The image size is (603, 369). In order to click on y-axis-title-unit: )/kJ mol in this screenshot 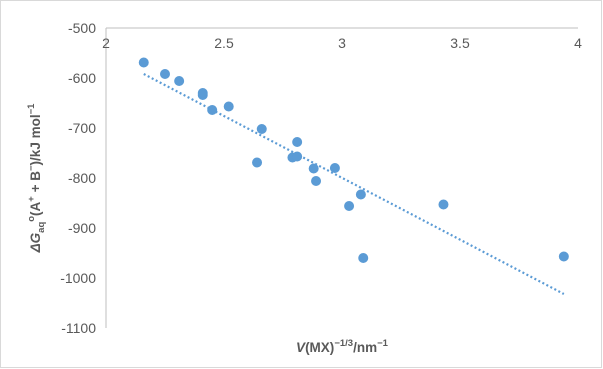, I will do `click(35, 139)`.